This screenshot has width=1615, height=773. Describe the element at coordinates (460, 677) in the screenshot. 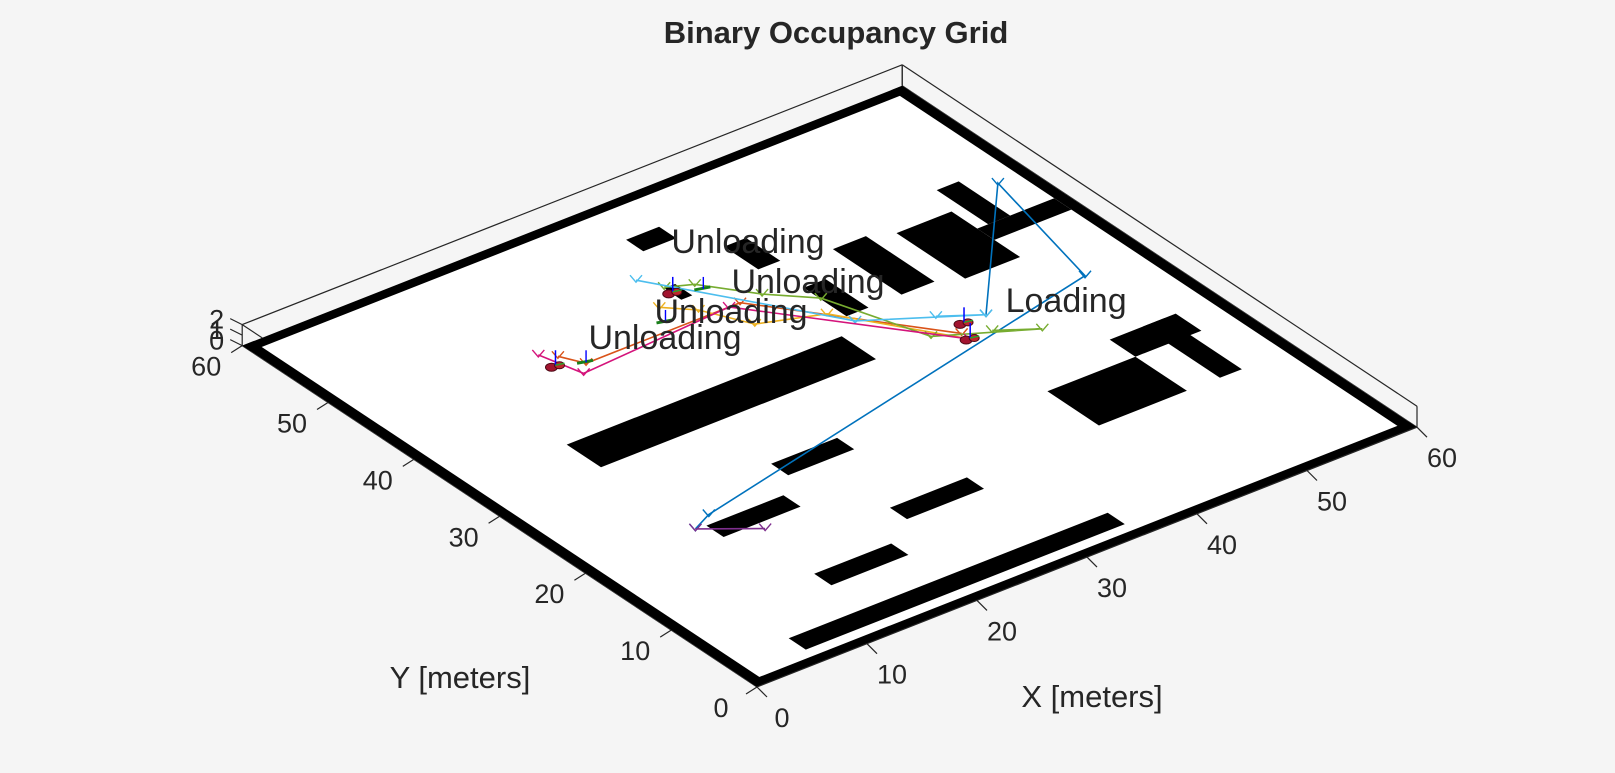

I see `y-axis-label: Y [meters]` at that location.